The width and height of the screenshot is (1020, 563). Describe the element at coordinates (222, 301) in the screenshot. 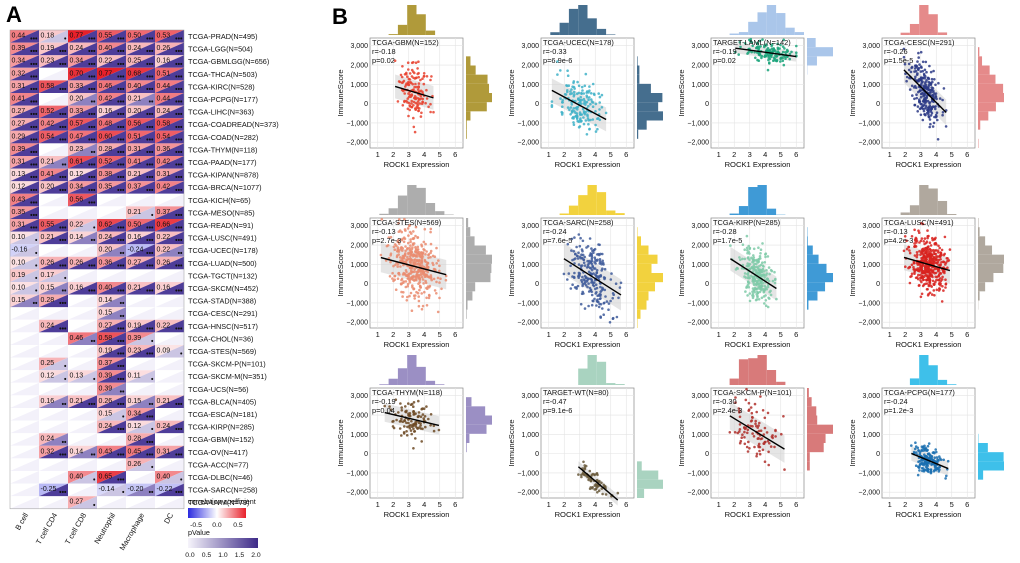

I see `heatmap-row-label: TCGA-STAD(N=388)` at that location.